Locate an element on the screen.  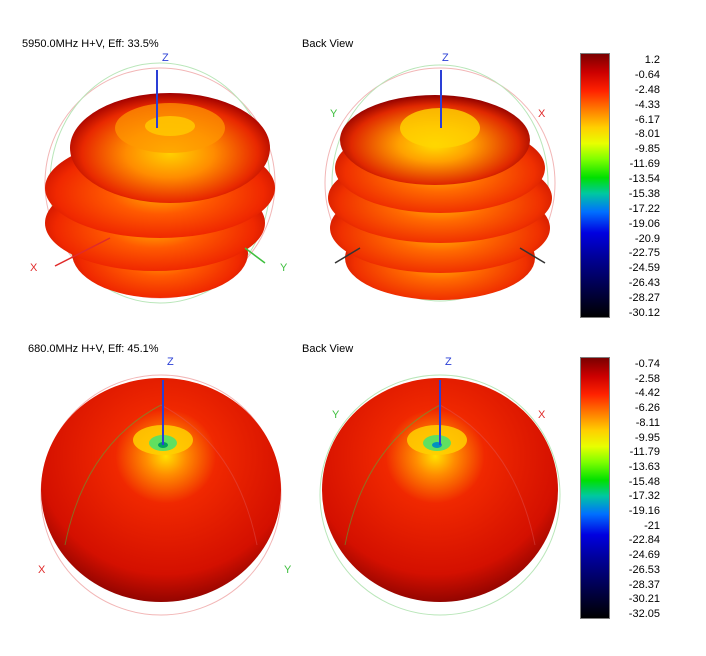
top-back-z-label: Z is located at coordinates (445, 58).